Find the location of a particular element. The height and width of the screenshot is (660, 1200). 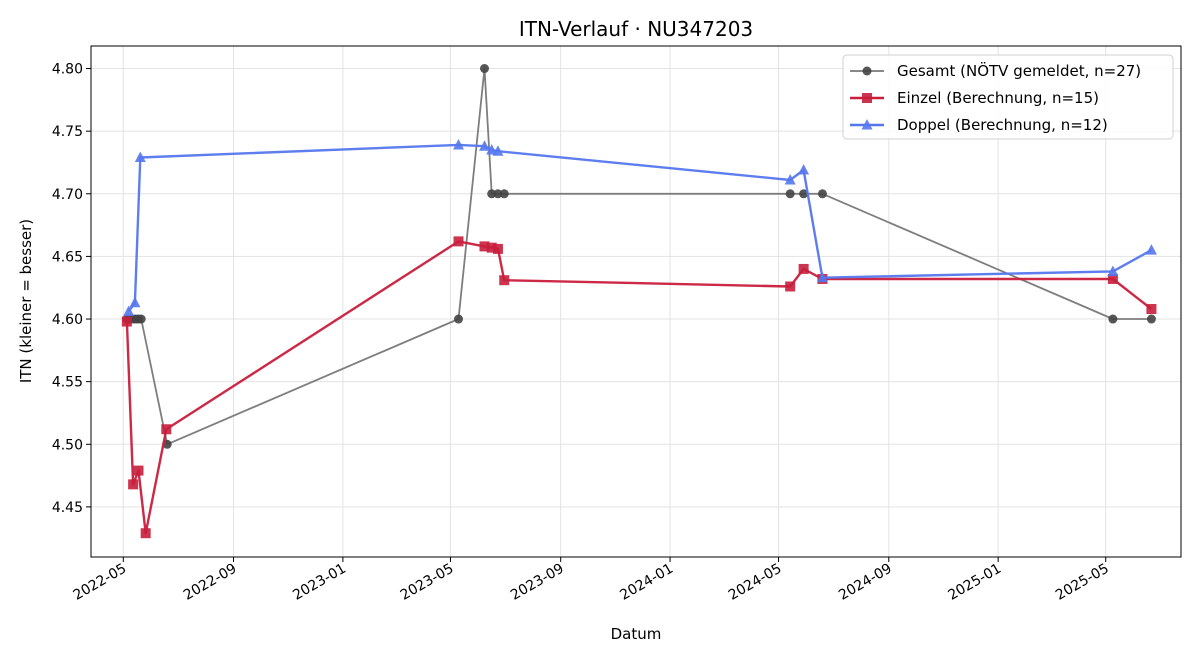

y-tick-label: 4.55 is located at coordinates (67, 383).